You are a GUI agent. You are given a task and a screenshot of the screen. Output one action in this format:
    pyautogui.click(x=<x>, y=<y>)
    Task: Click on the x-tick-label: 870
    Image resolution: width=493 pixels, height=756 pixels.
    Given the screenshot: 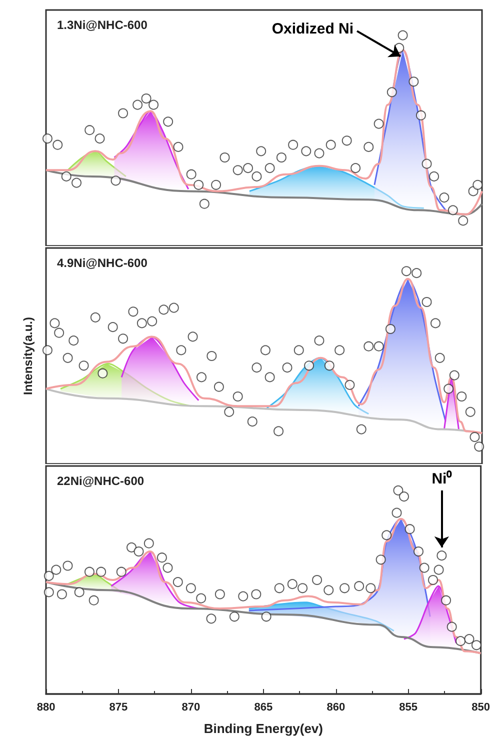 What is the action you would take?
    pyautogui.click(x=191, y=708)
    